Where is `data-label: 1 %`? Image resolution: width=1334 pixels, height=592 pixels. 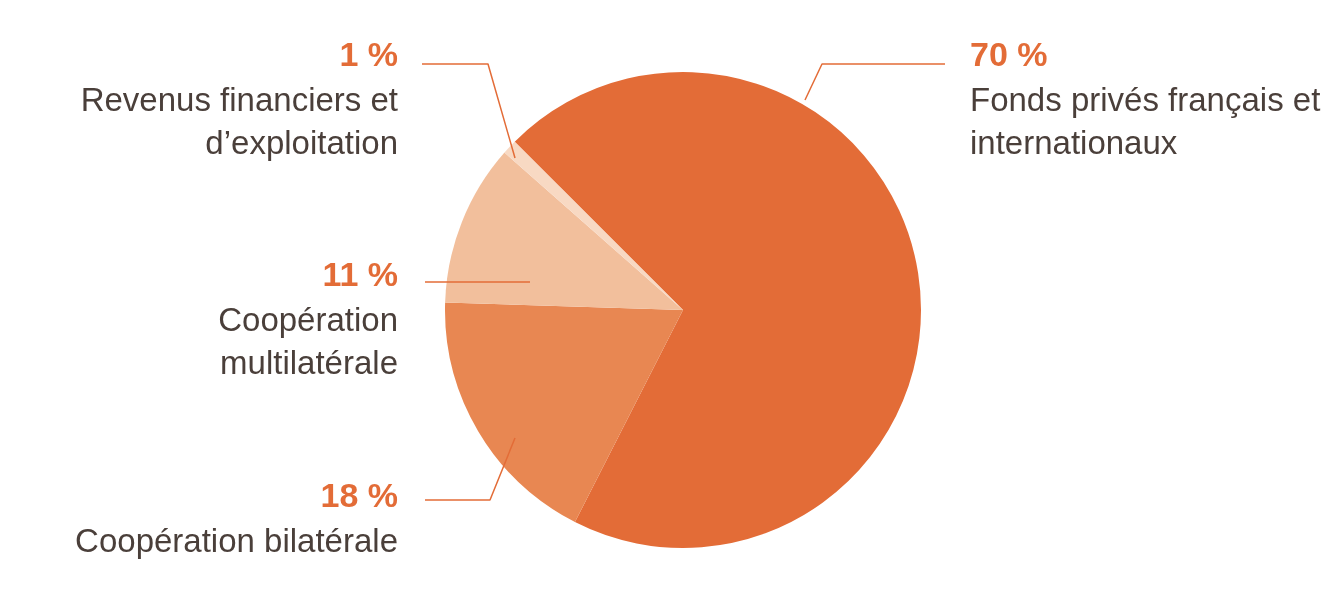 data-label: 1 % is located at coordinates (368, 54).